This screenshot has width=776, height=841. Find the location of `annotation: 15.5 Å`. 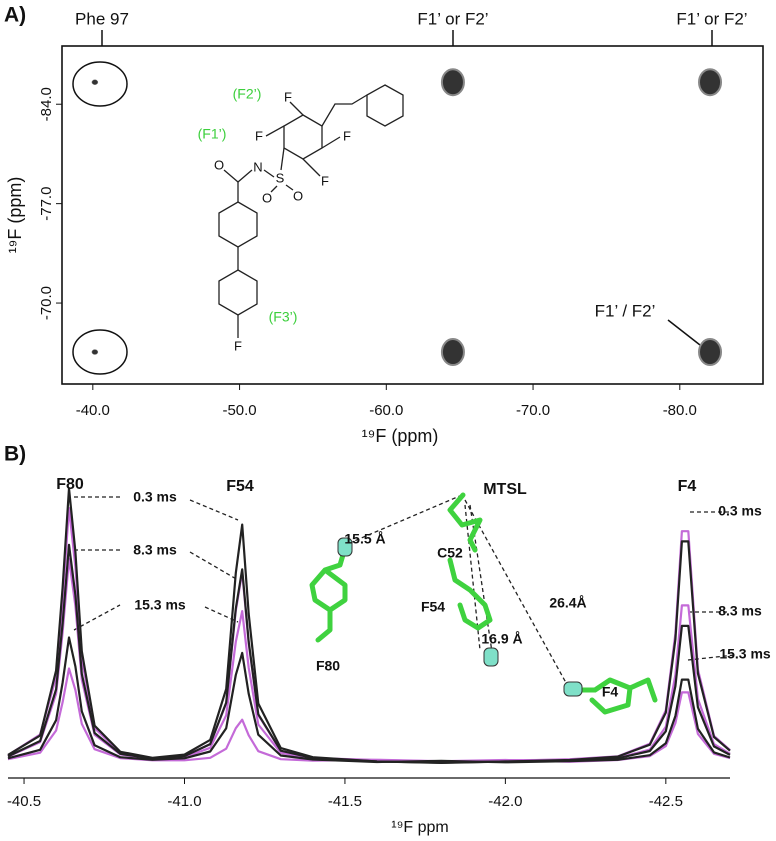

annotation: 15.5 Å is located at coordinates (364, 539).